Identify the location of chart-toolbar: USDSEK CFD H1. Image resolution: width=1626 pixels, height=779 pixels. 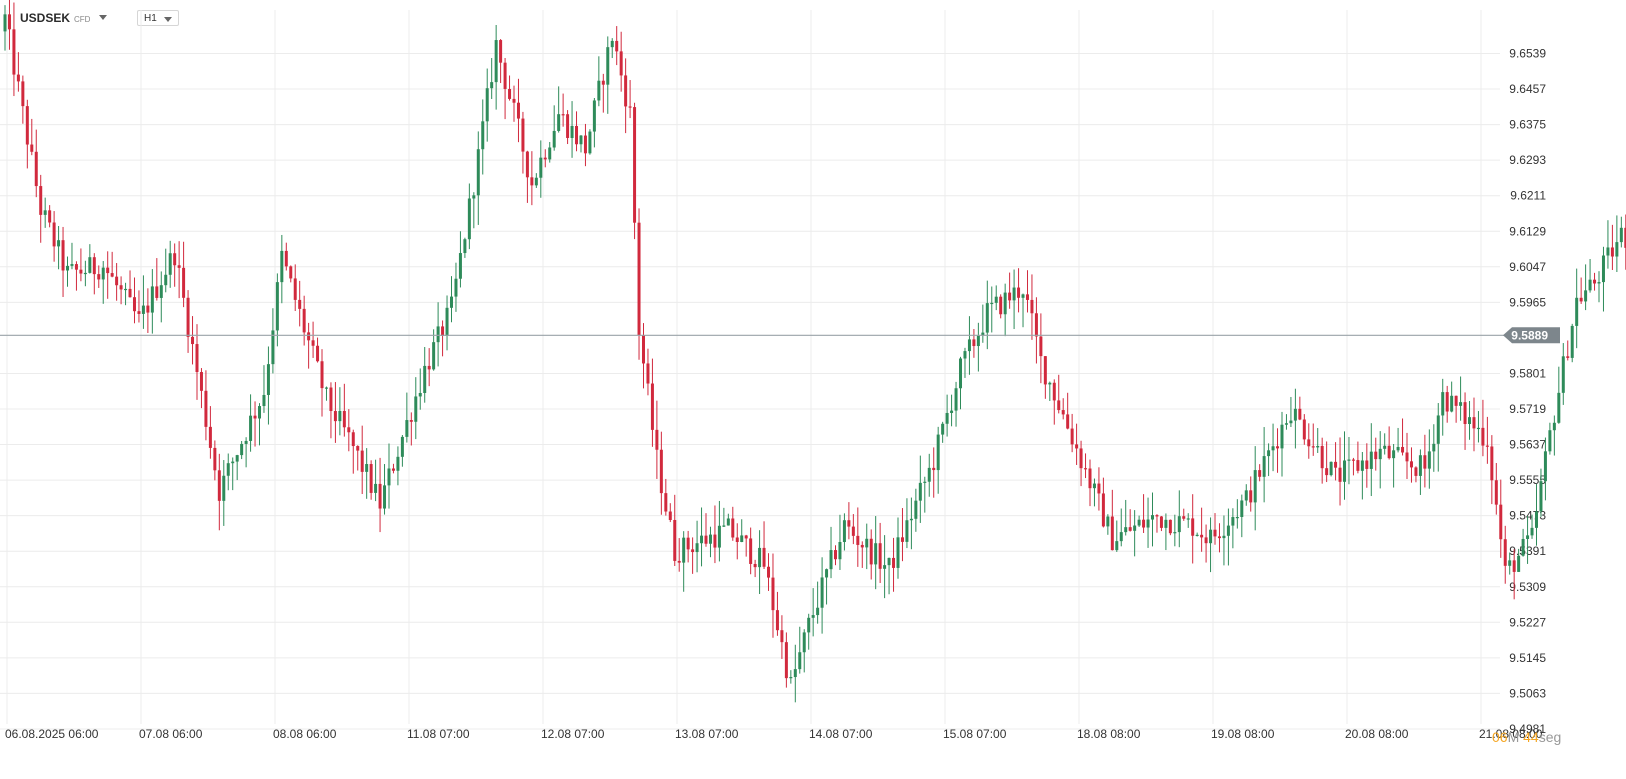
(813, 17).